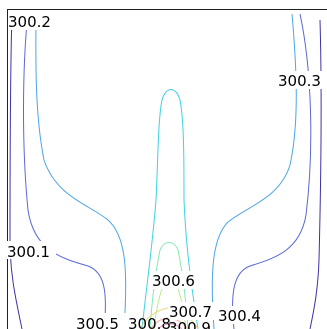 Image resolution: width=327 pixels, height=329 pixels. What do you see at coordinates (299, 81) in the screenshot?
I see `contour-label-300-3: 300.3` at bounding box center [299, 81].